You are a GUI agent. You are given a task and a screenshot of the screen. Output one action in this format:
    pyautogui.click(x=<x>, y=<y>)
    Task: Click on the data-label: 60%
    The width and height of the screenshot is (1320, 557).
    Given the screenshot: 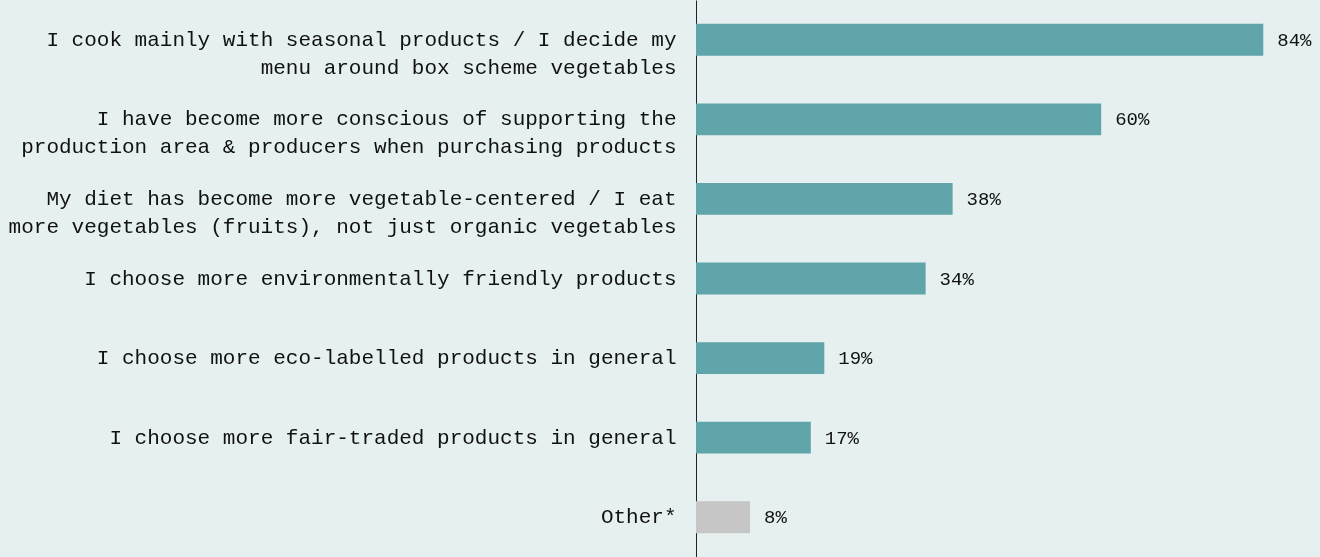 What is the action you would take?
    pyautogui.click(x=1132, y=120)
    